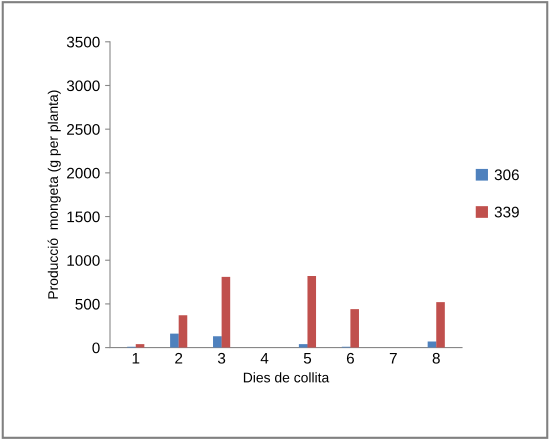 The height and width of the screenshot is (440, 550). What do you see at coordinates (87, 304) in the screenshot?
I see `y-tick-label: 500` at bounding box center [87, 304].